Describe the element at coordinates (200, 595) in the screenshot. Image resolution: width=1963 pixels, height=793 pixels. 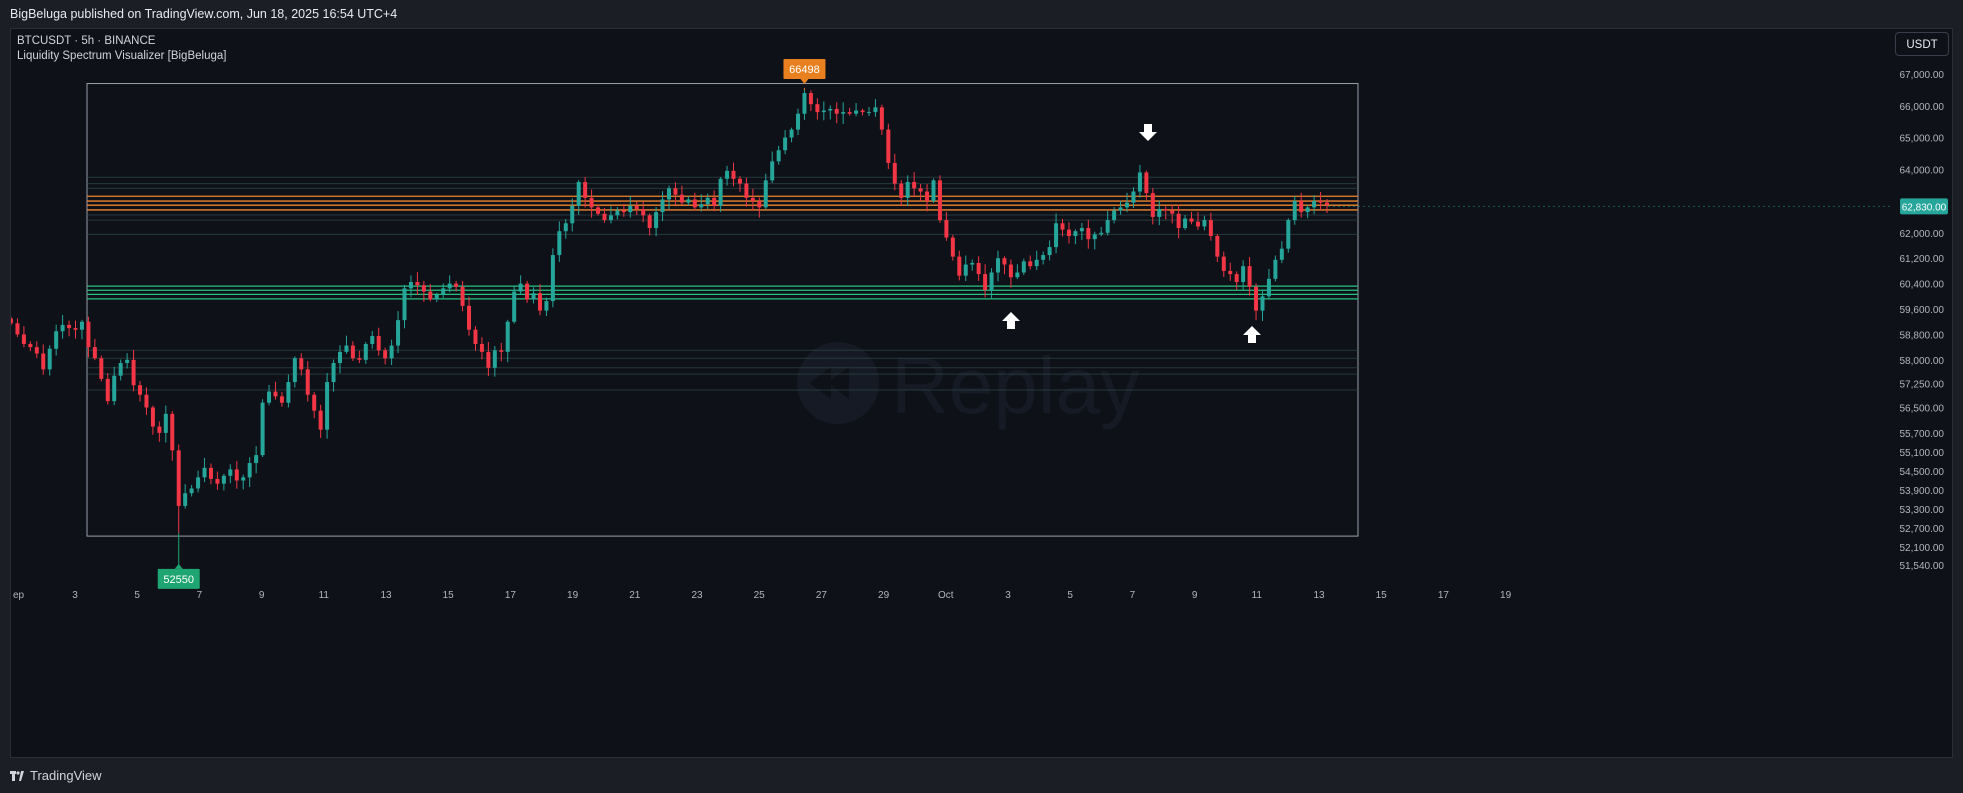
I see `time-tick-label: 7` at that location.